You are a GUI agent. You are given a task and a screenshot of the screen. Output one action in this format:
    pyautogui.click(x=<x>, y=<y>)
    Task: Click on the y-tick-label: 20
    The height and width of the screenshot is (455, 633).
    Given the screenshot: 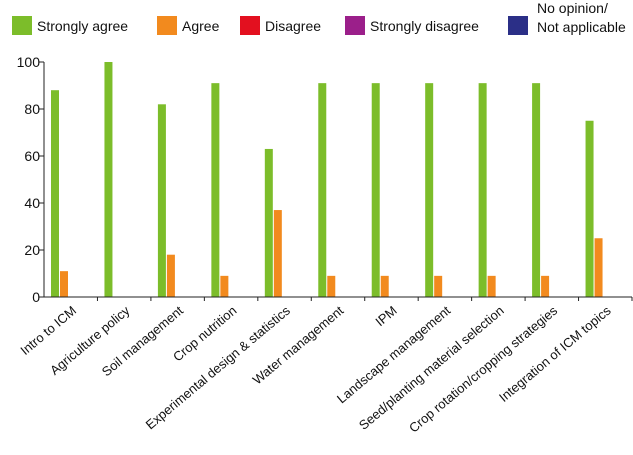 What is the action you would take?
    pyautogui.click(x=32, y=250)
    